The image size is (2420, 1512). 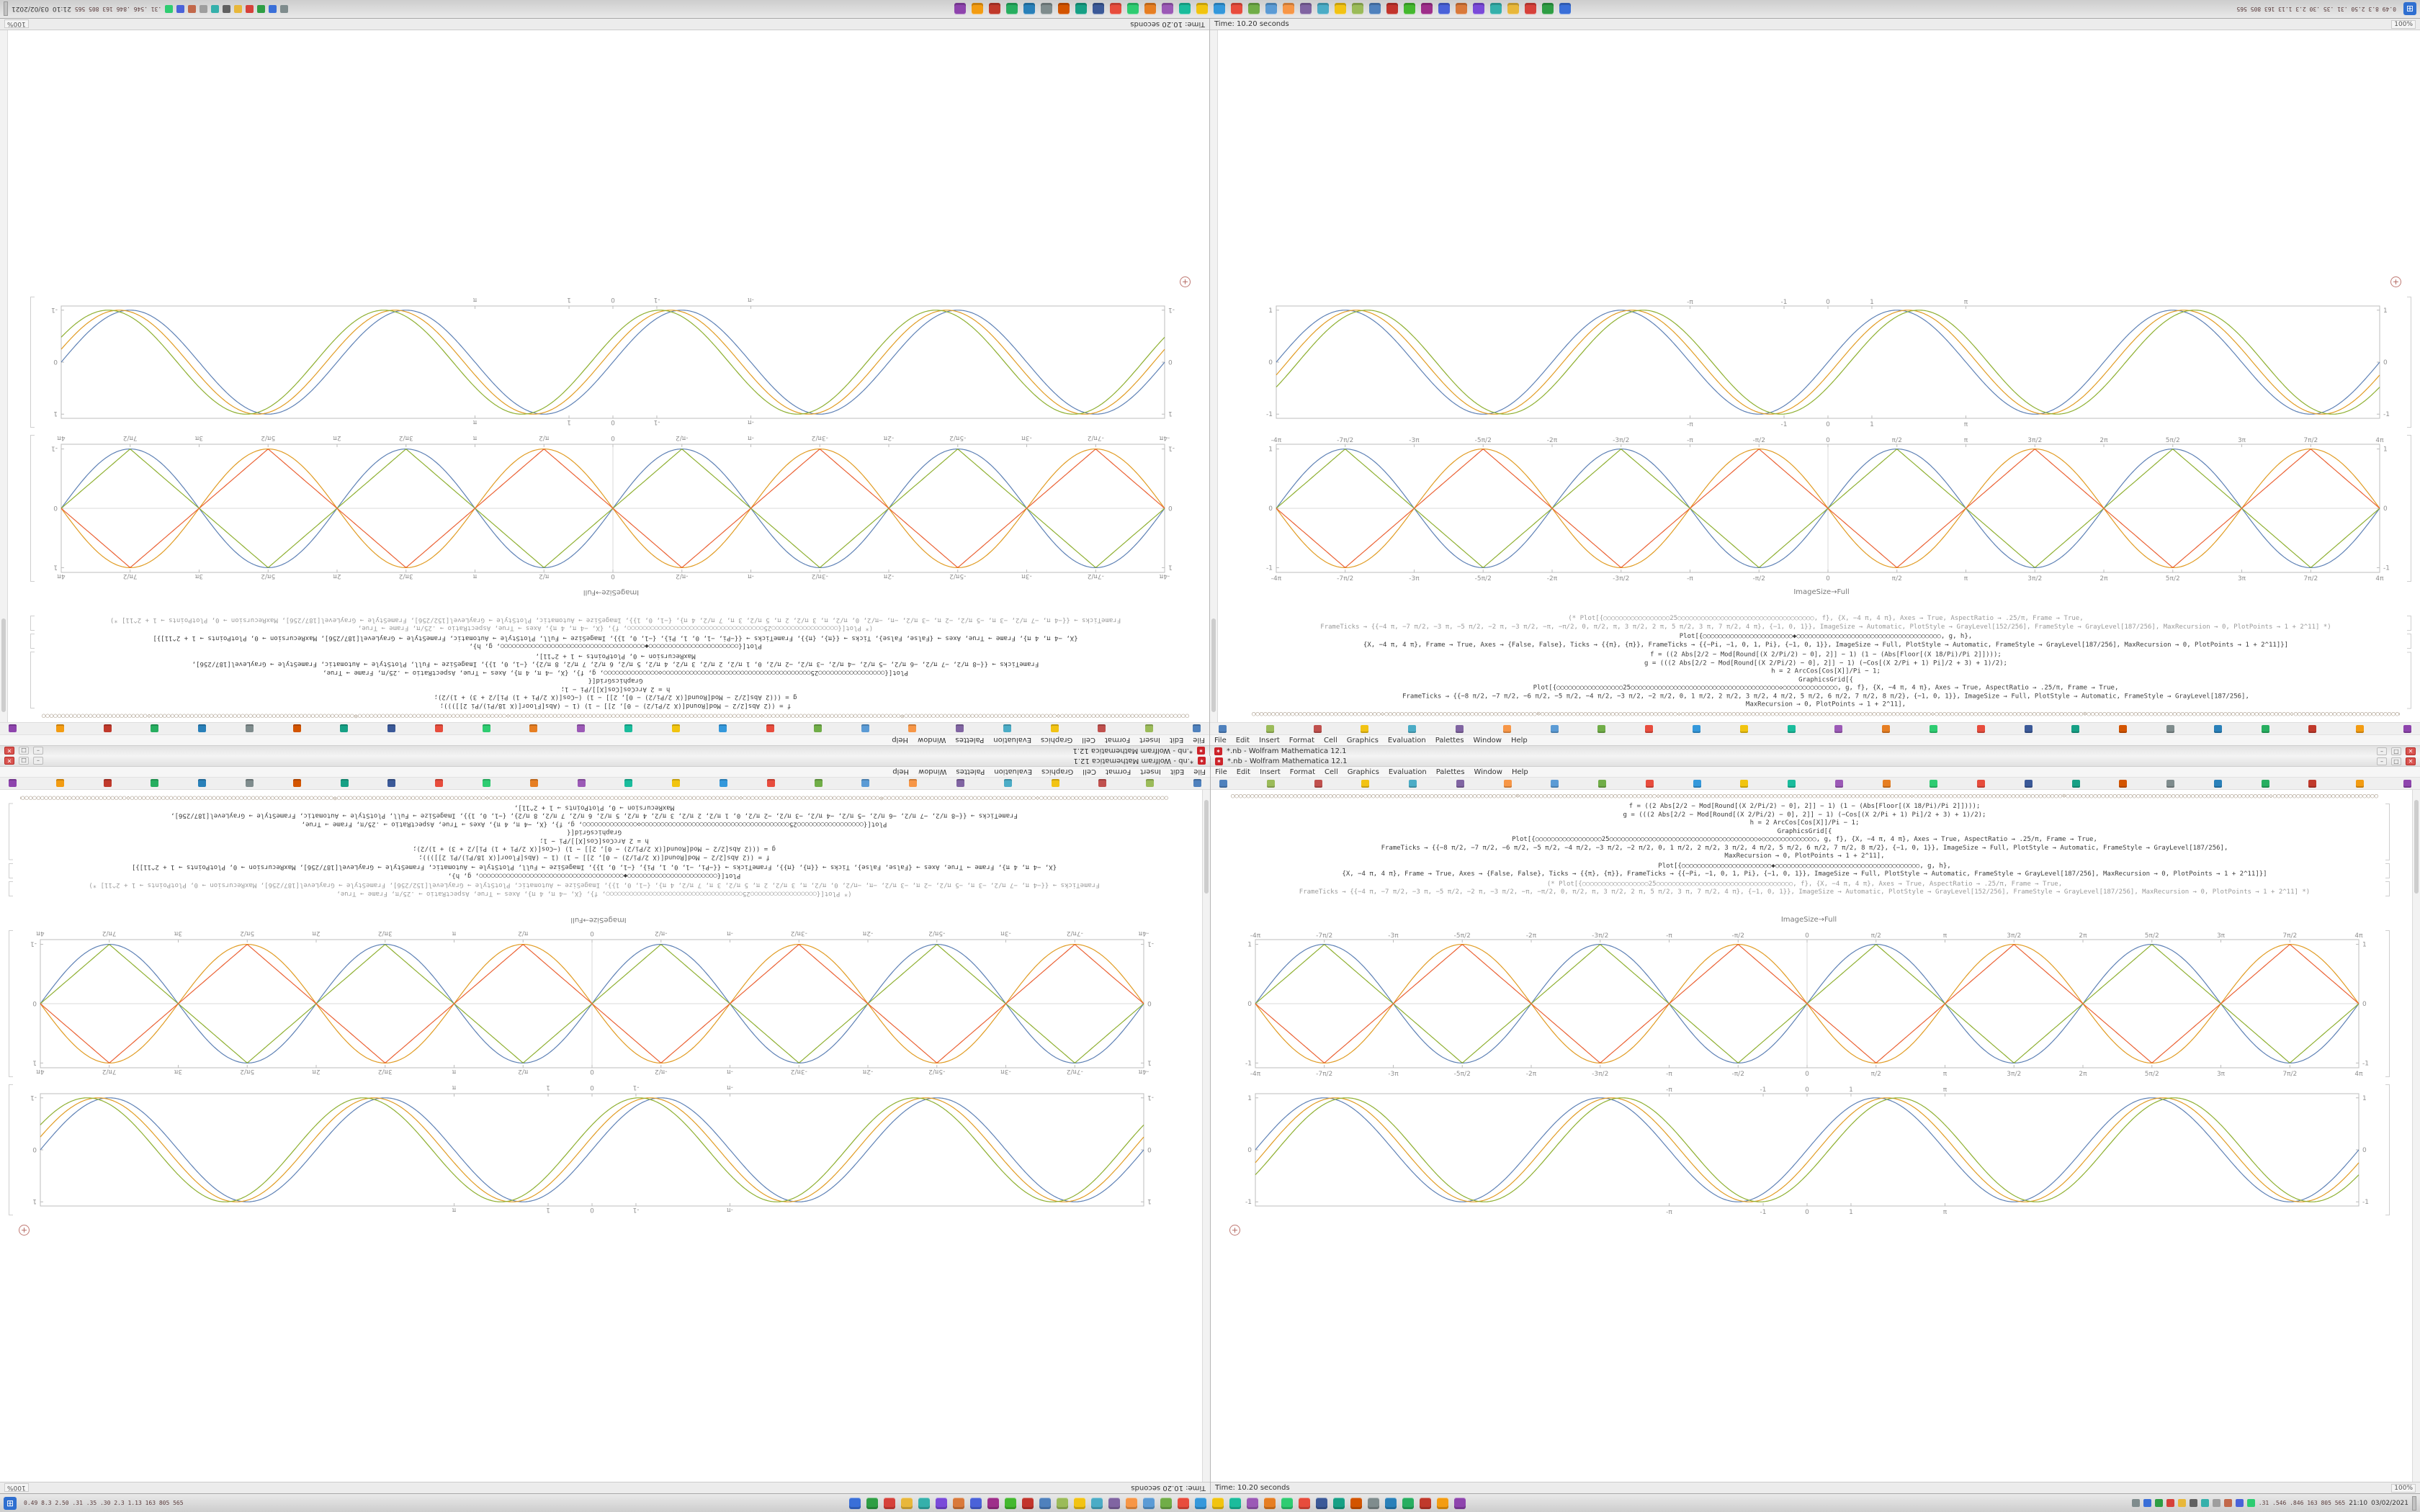 What do you see at coordinates (24, 751) in the screenshot?
I see `maximize-button: □` at bounding box center [24, 751].